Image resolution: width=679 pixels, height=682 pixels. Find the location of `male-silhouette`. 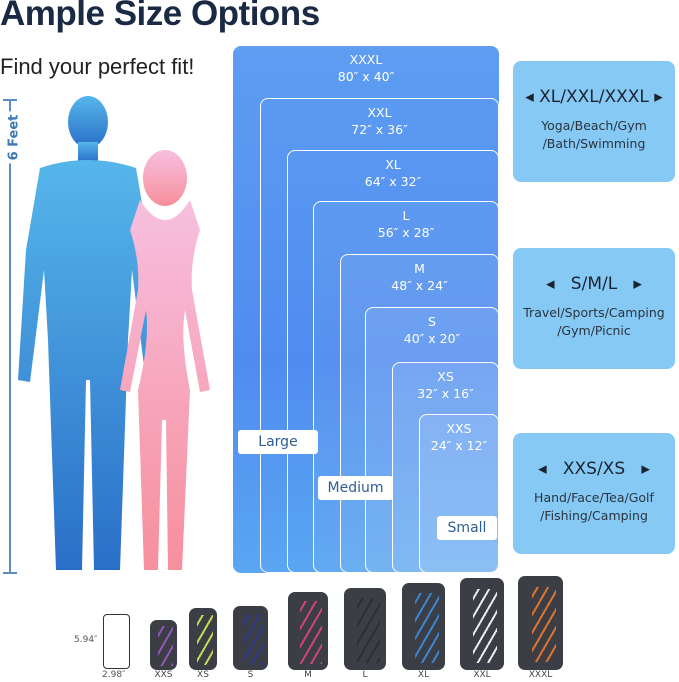

male-silhouette is located at coordinates (88, 333).